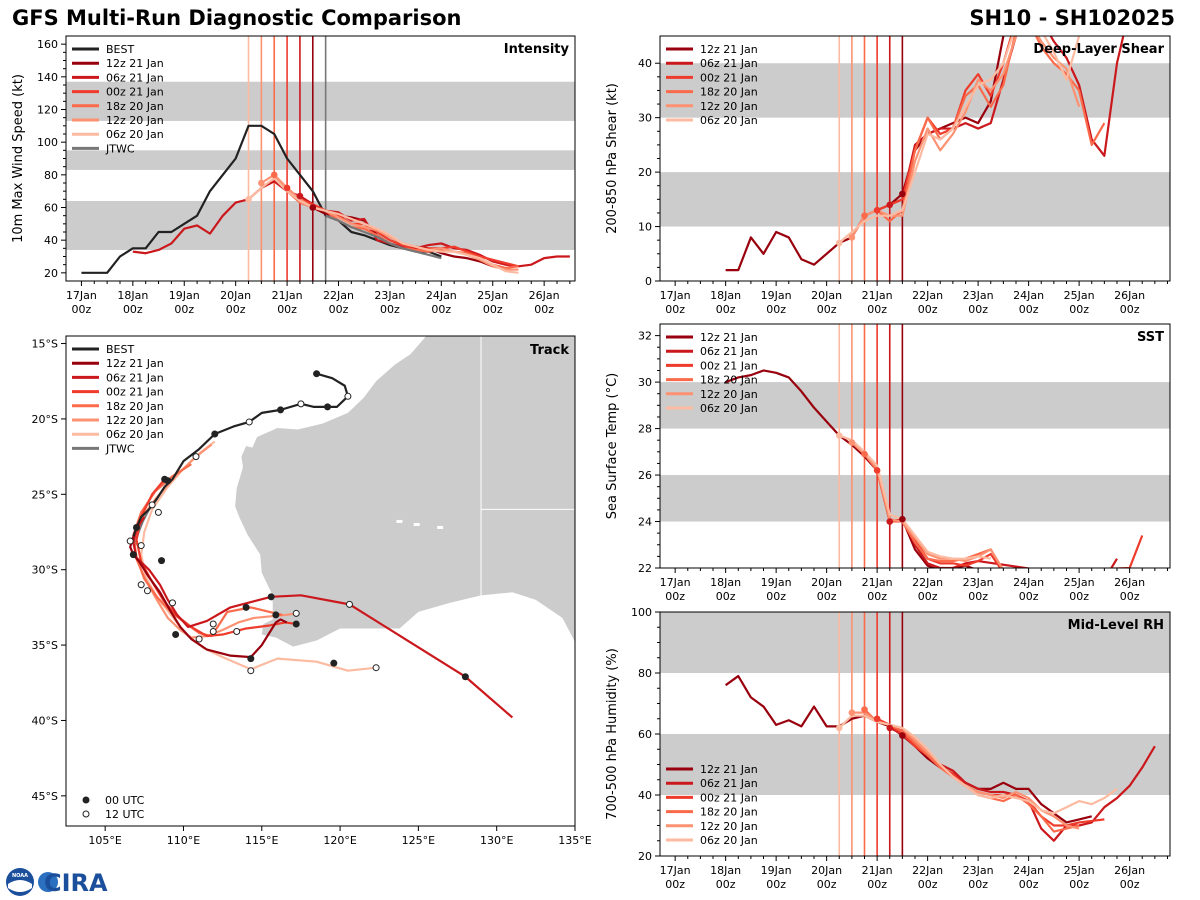 This screenshot has width=1200, height=900. I want to click on legend-label: JTWC, so click(120, 448).